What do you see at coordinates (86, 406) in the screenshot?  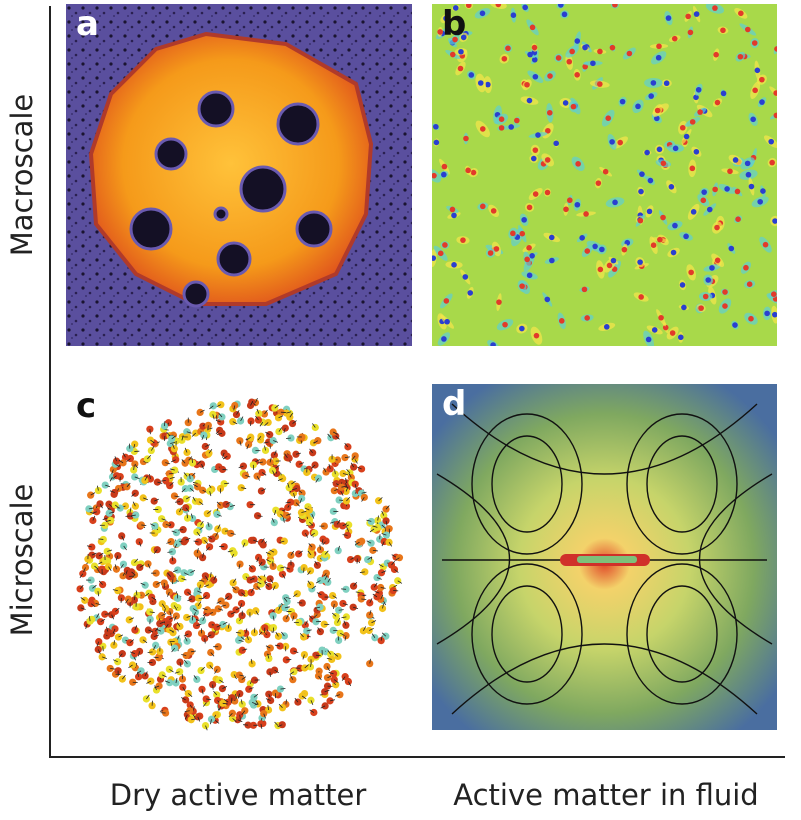 I see `panel-letter-c: c` at bounding box center [86, 406].